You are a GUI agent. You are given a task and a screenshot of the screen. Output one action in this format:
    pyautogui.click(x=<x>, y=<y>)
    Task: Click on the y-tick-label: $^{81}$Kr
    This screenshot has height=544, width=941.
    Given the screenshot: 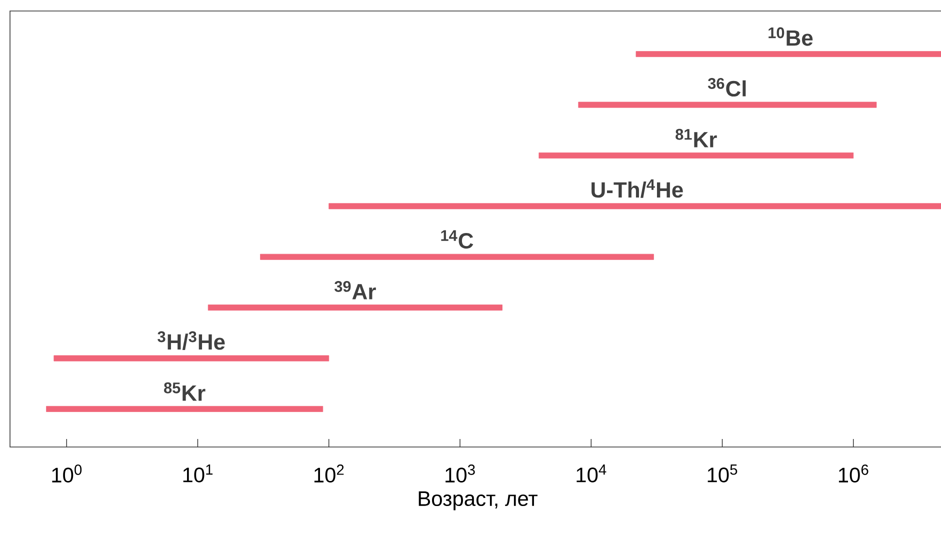 What is the action you would take?
    pyautogui.click(x=696, y=138)
    